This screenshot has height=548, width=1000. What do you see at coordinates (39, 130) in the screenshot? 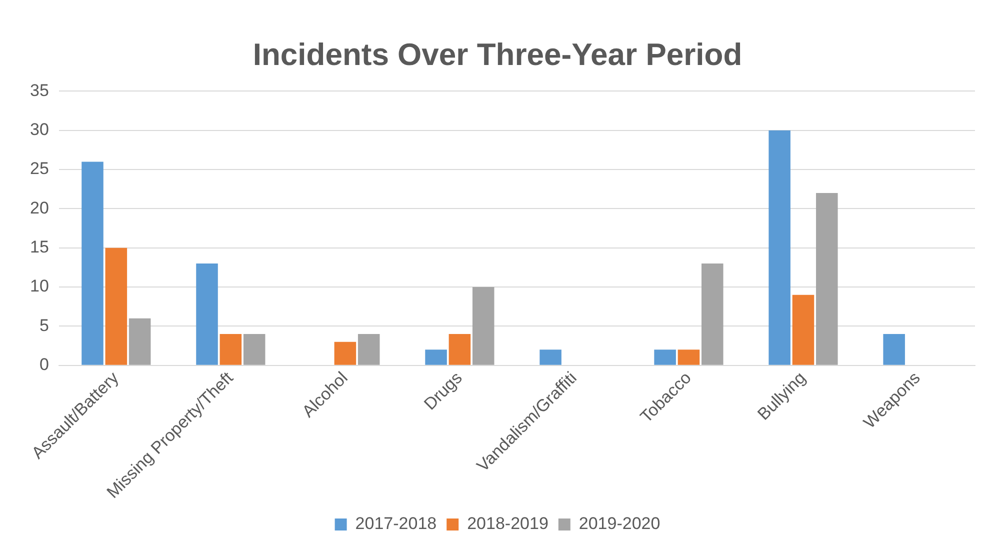
I see `y-tick-label: 30` at bounding box center [39, 130].